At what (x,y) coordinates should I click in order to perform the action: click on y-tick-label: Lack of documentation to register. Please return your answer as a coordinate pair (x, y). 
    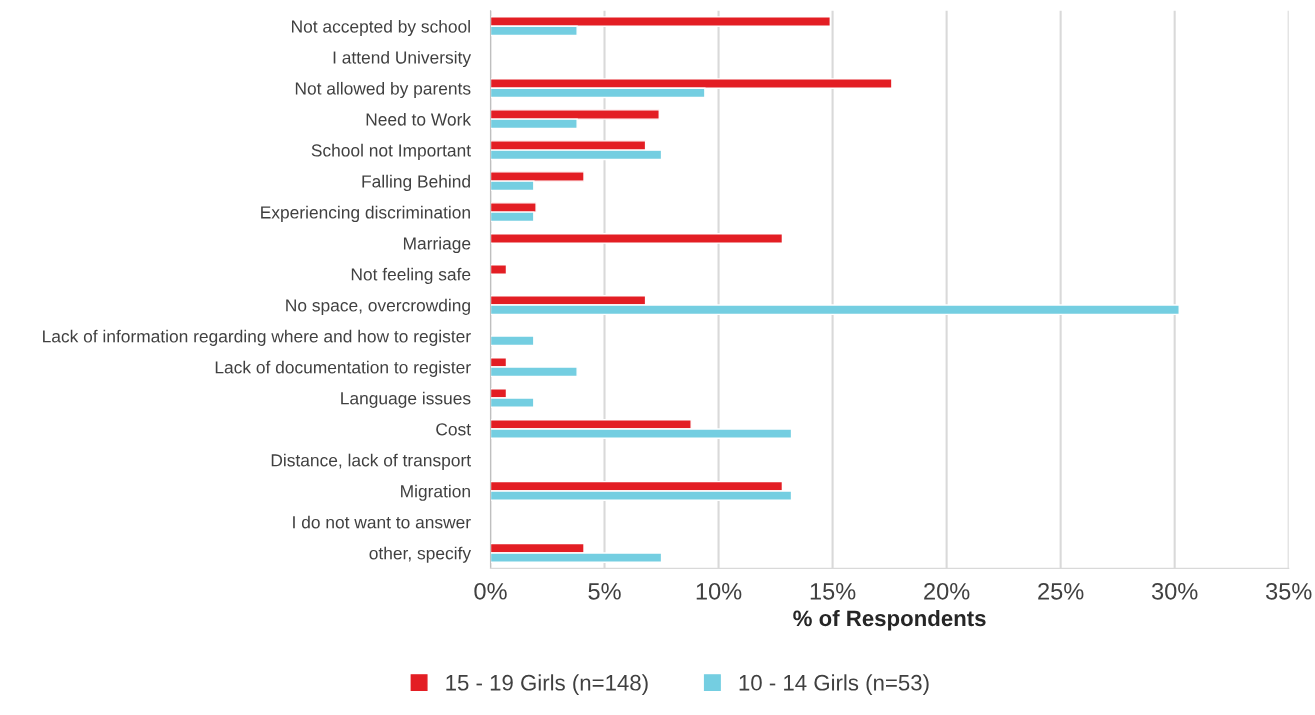
    Looking at the image, I should click on (343, 368).